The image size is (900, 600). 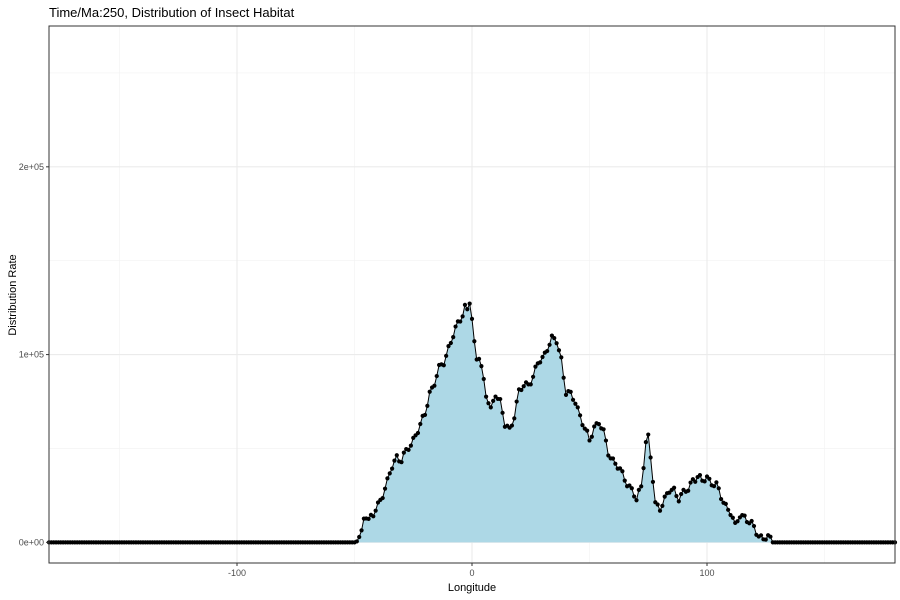 What do you see at coordinates (471, 573) in the screenshot?
I see `x-tick-label: 0` at bounding box center [471, 573].